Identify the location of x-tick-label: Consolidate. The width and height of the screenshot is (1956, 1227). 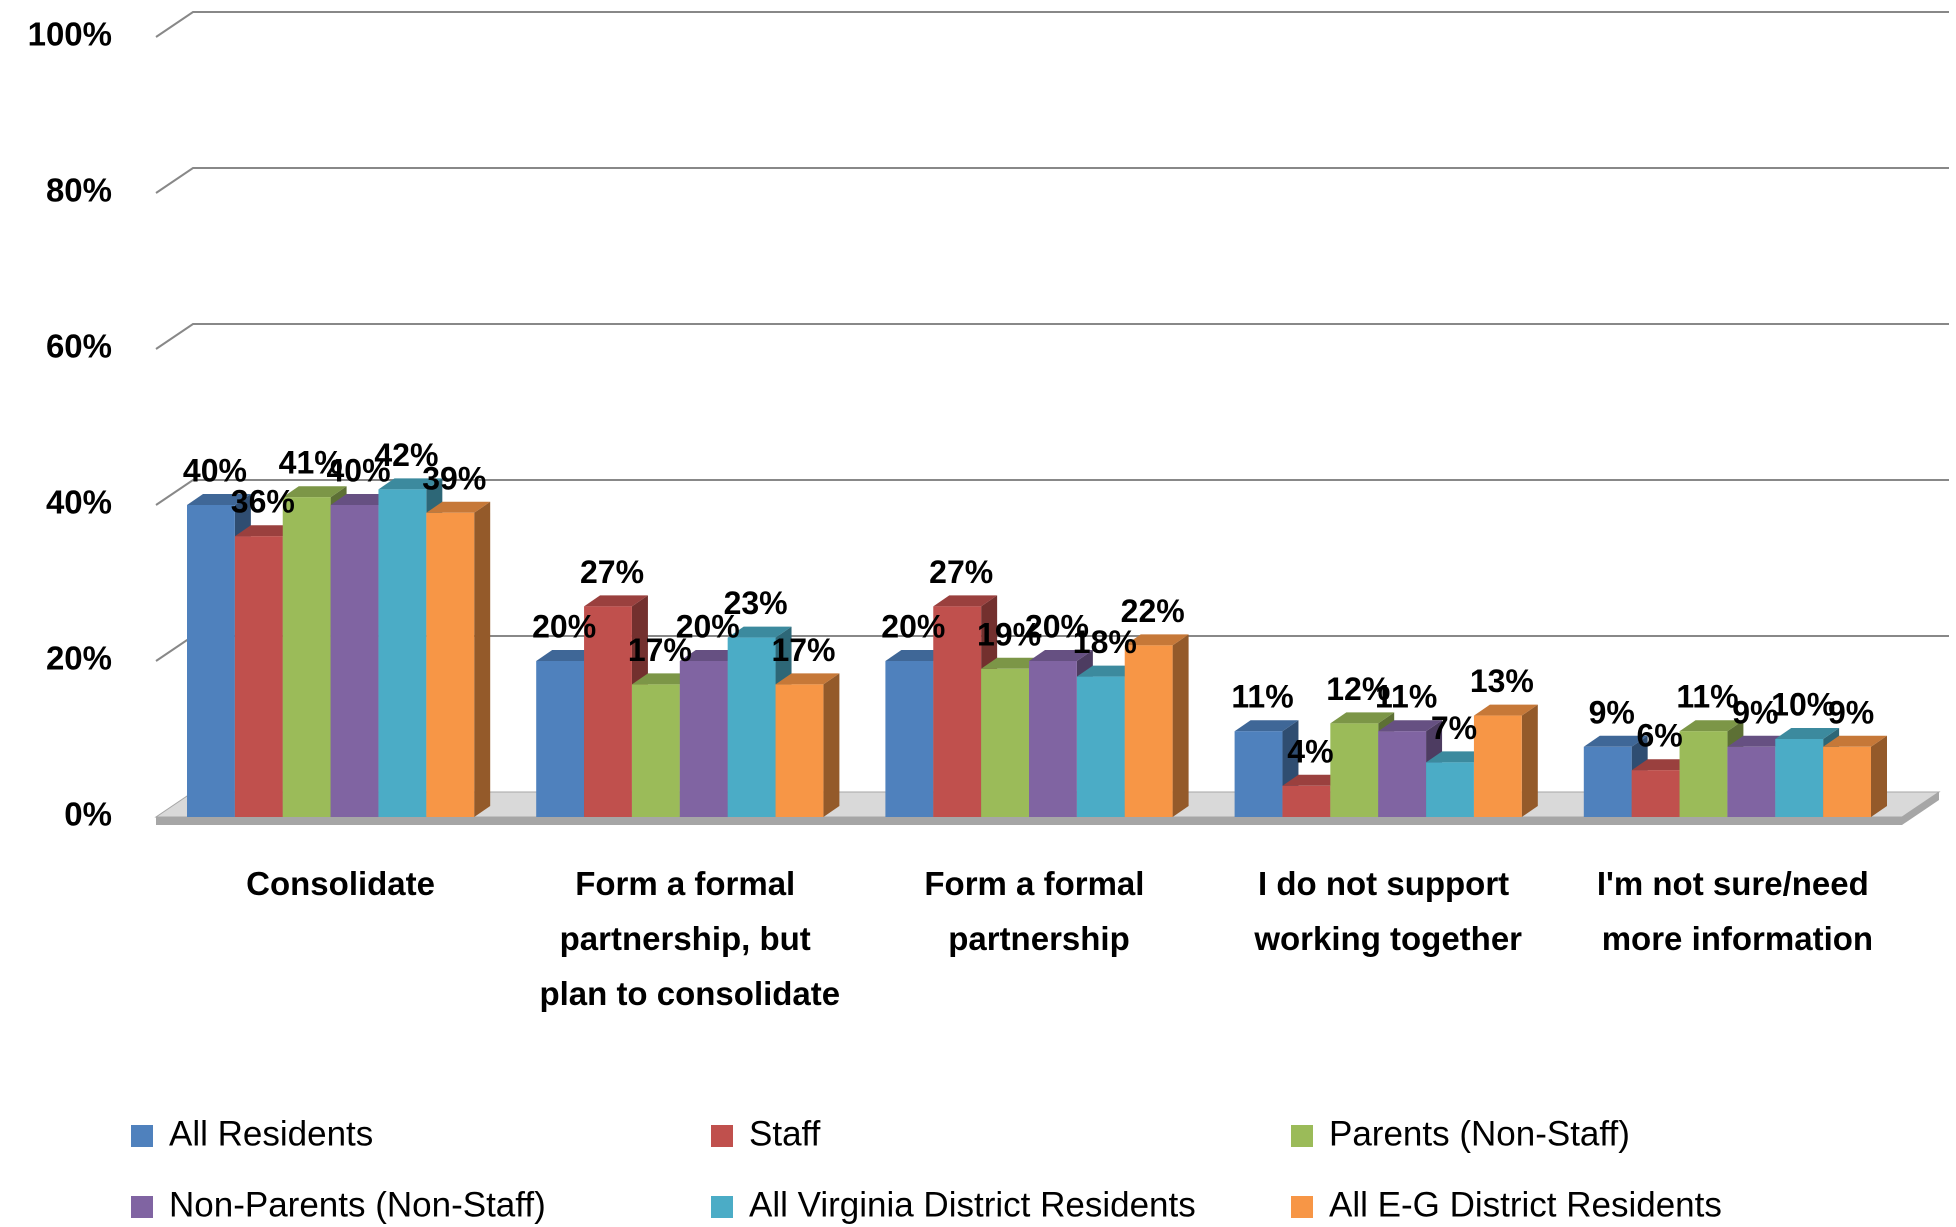
(340, 883).